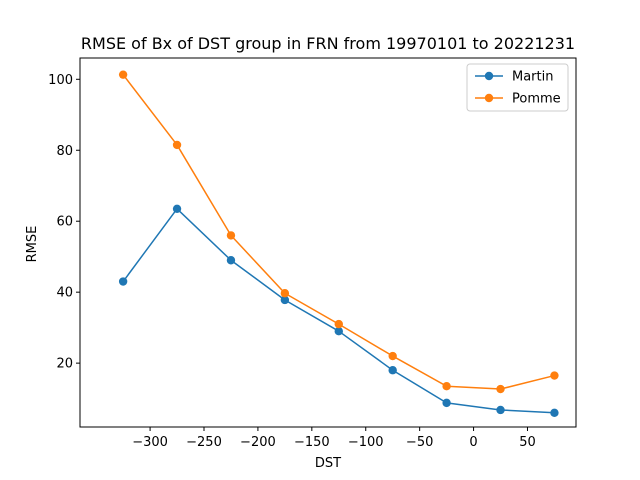  I want to click on y-tick-label: 20, so click(64, 364).